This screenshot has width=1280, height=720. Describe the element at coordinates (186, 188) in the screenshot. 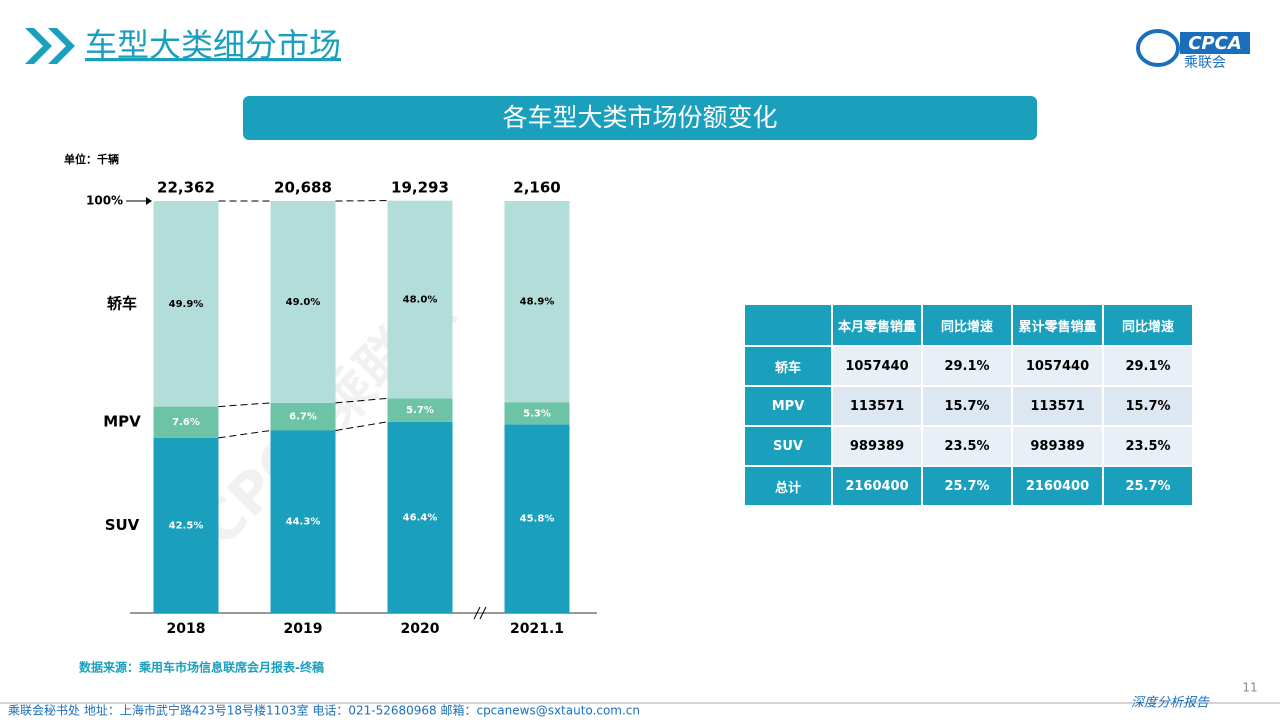

I see `total-label: 22,362` at that location.